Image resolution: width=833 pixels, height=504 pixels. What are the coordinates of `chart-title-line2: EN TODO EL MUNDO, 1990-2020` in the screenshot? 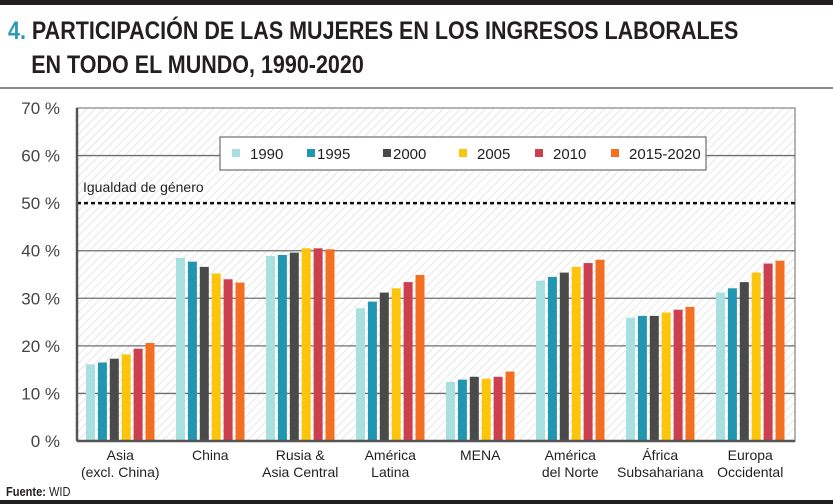 It's located at (197, 65).